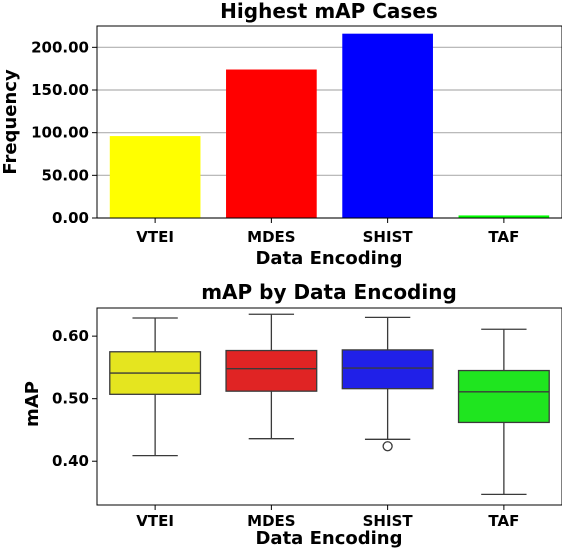  I want to click on box-chart-x-tick-label: VTEI, so click(155, 521).